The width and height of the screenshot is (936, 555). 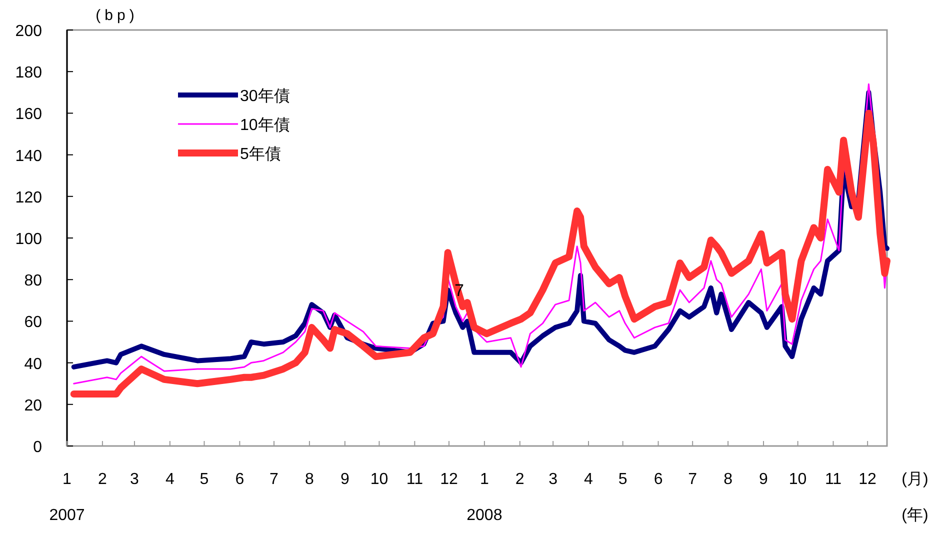 I want to click on y-axis-title: (bp), so click(x=117, y=15).